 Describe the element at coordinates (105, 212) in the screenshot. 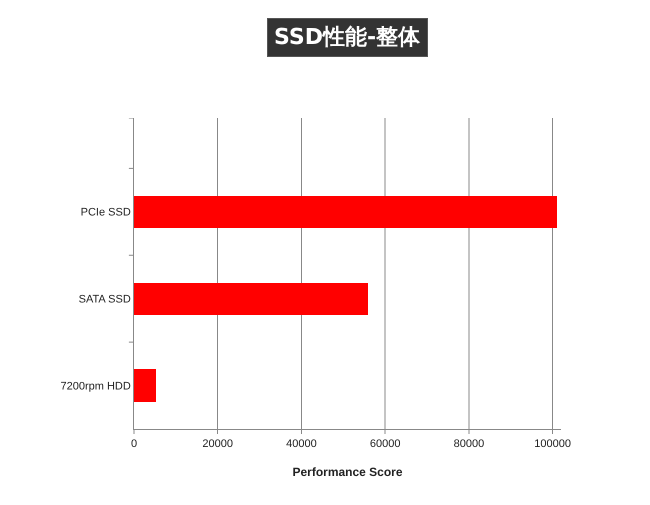

I see `y-tick-label: PCIe SSD` at that location.